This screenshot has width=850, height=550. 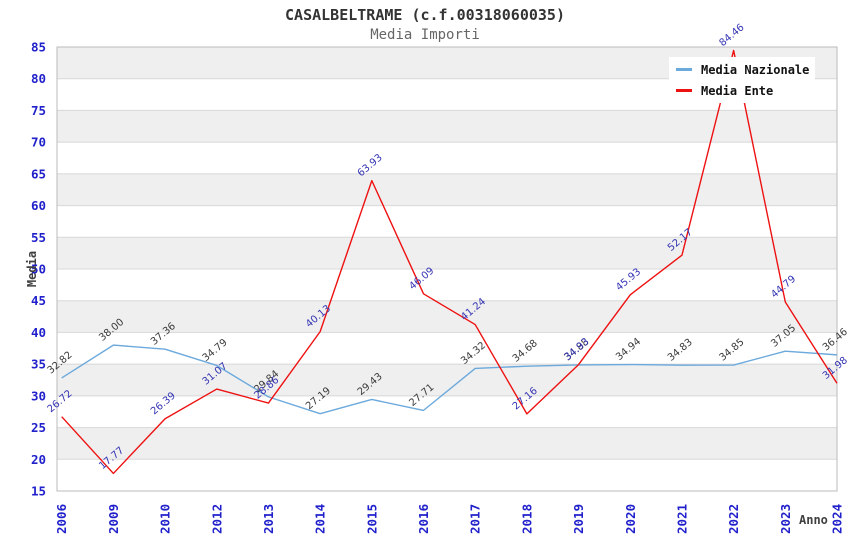 What do you see at coordinates (216, 519) in the screenshot?
I see `x-tick-label: 2012` at bounding box center [216, 519].